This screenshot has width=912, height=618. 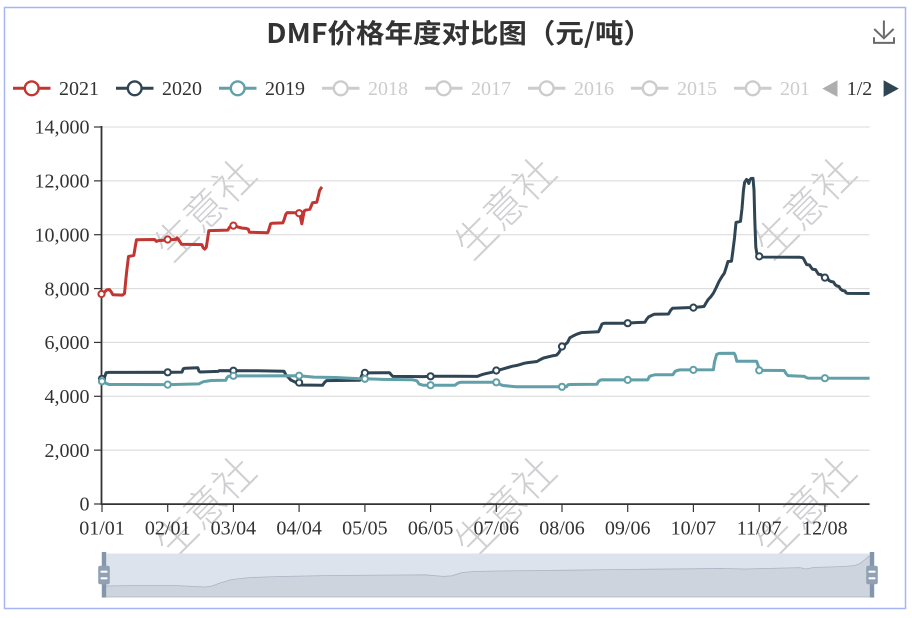 What do you see at coordinates (299, 529) in the screenshot?
I see `svg-text: 04/04` at bounding box center [299, 529].